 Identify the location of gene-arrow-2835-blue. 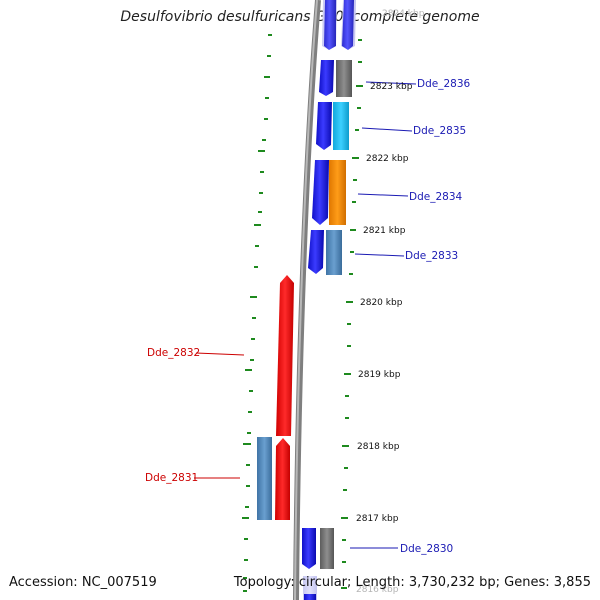
(324, 126).